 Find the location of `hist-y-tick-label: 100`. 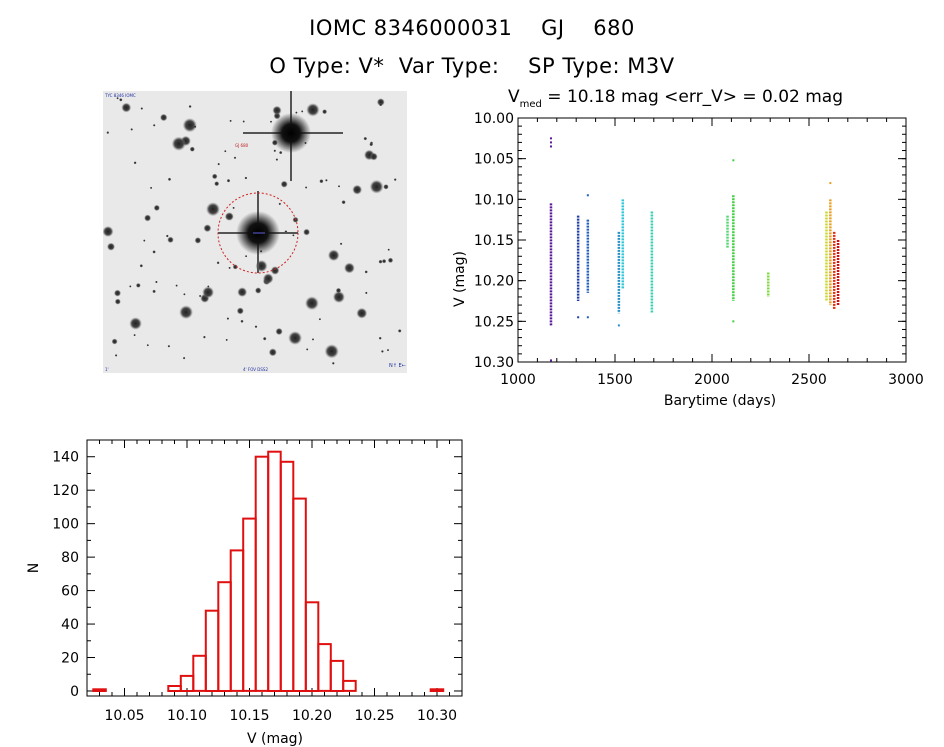

hist-y-tick-label: 100 is located at coordinates (65, 525).